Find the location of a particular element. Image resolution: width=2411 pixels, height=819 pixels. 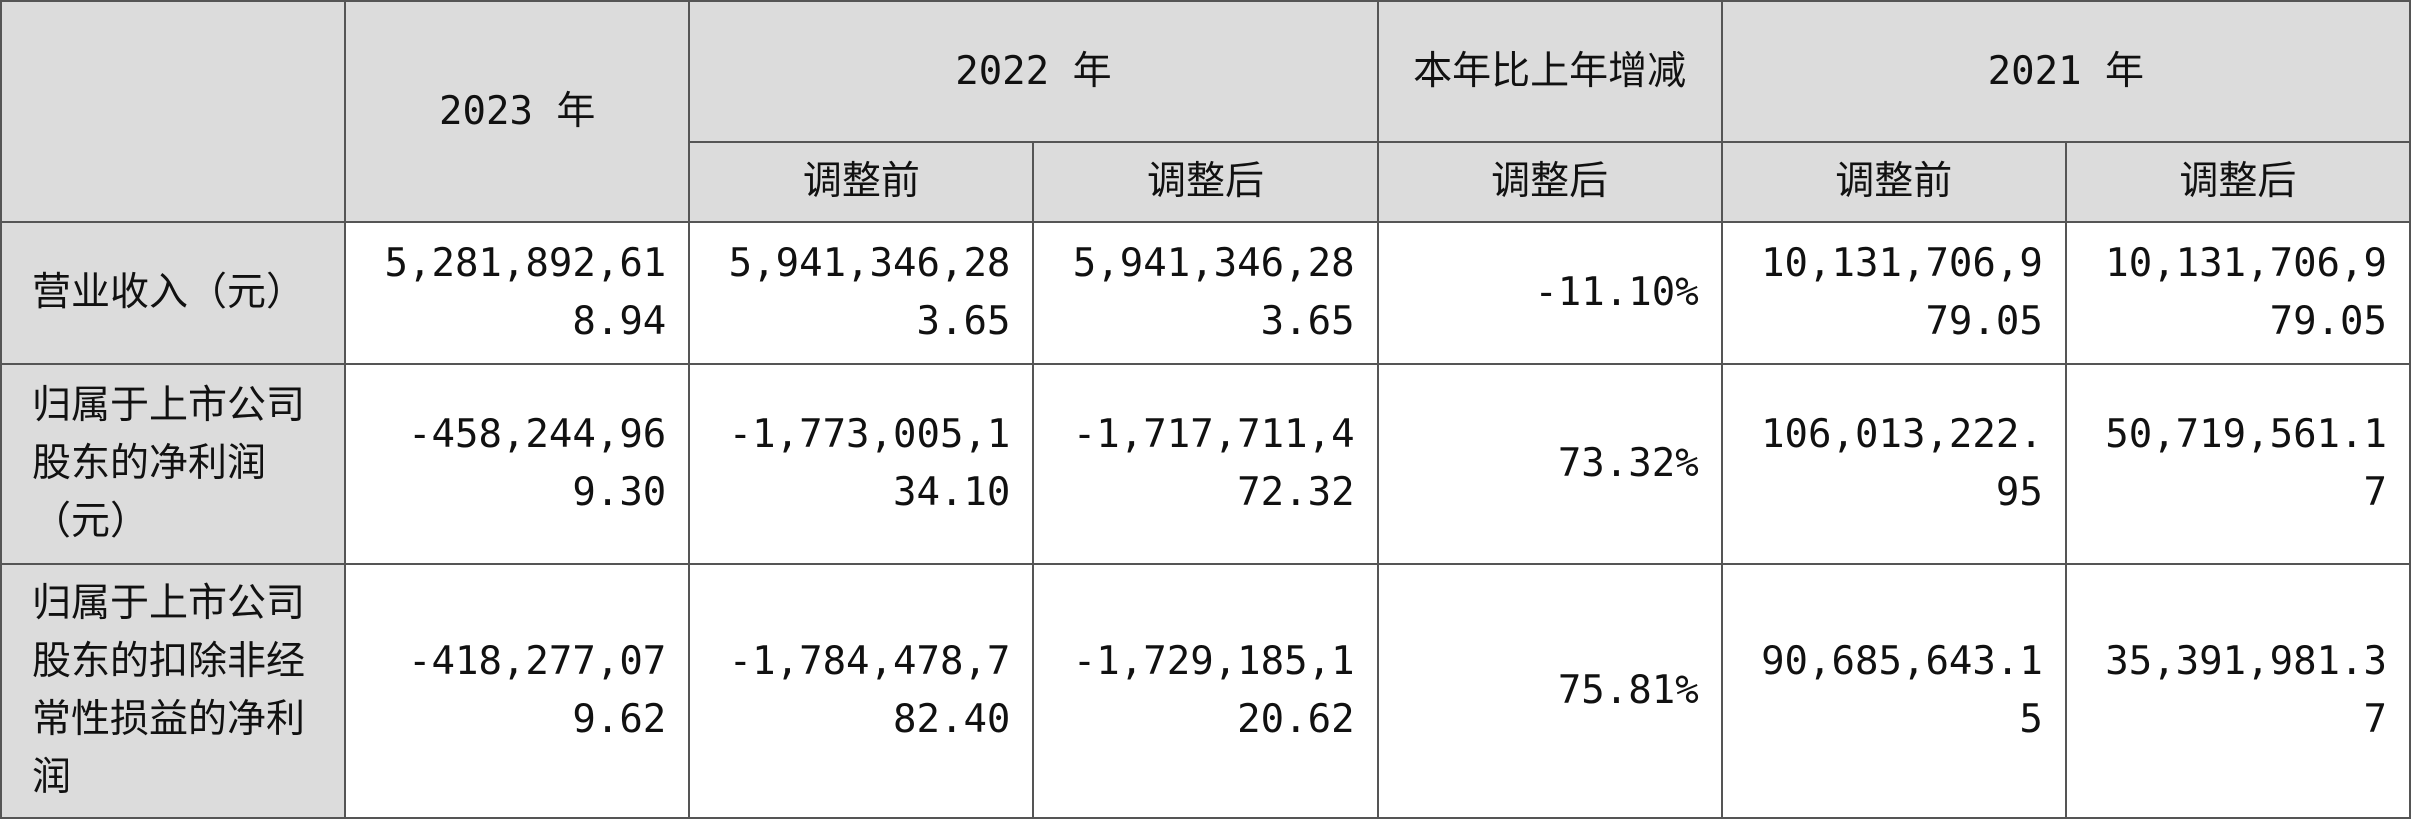

value-cell: -1,784,478,782.40 is located at coordinates (861, 691).